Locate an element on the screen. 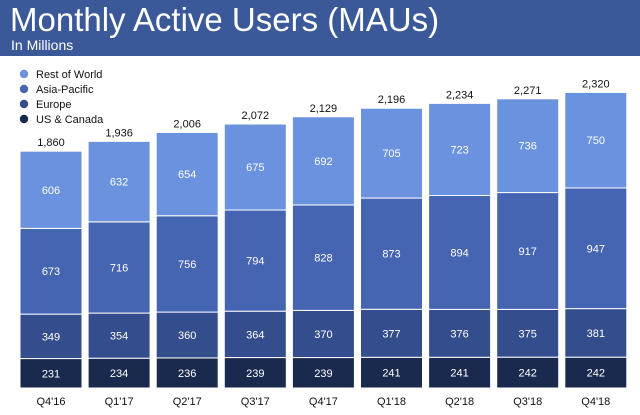  segment-value-label: 377 is located at coordinates (391, 334).